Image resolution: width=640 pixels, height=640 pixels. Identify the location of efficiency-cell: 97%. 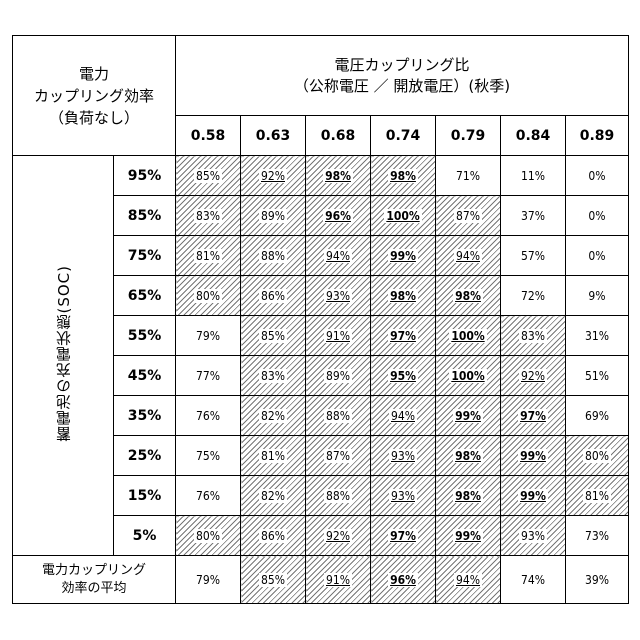
(533, 416).